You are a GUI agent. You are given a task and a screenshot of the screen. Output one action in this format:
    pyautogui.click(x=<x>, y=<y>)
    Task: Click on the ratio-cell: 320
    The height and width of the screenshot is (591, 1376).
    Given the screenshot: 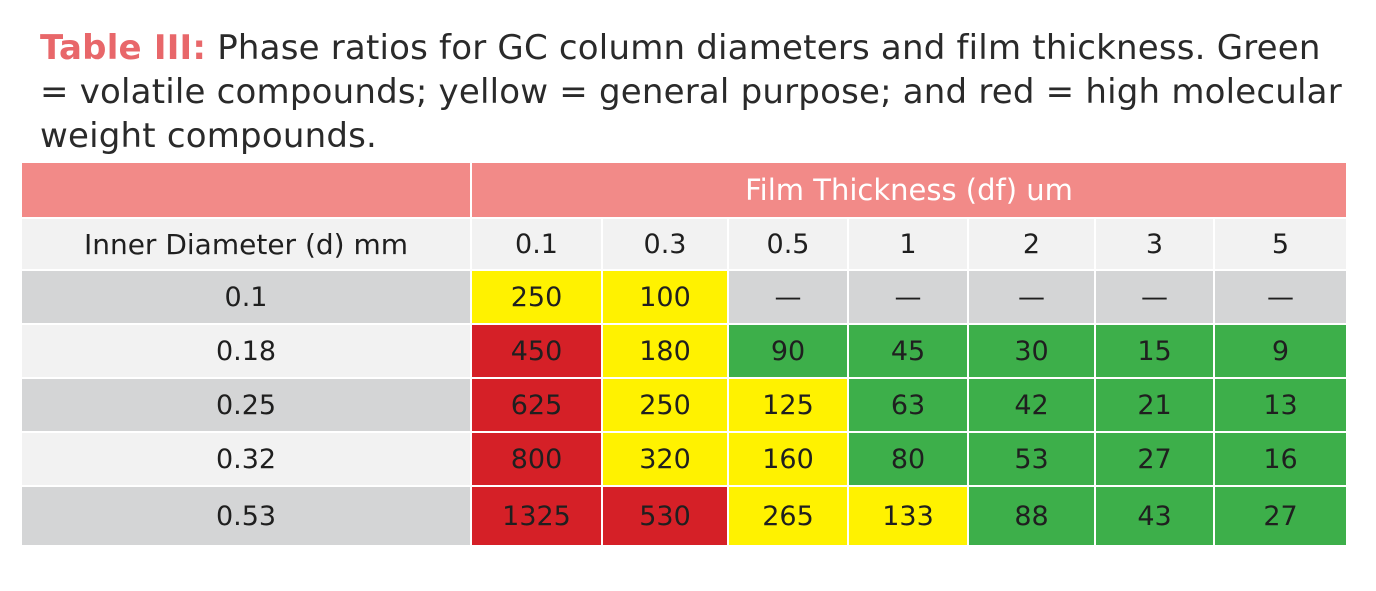 What is the action you would take?
    pyautogui.click(x=665, y=459)
    